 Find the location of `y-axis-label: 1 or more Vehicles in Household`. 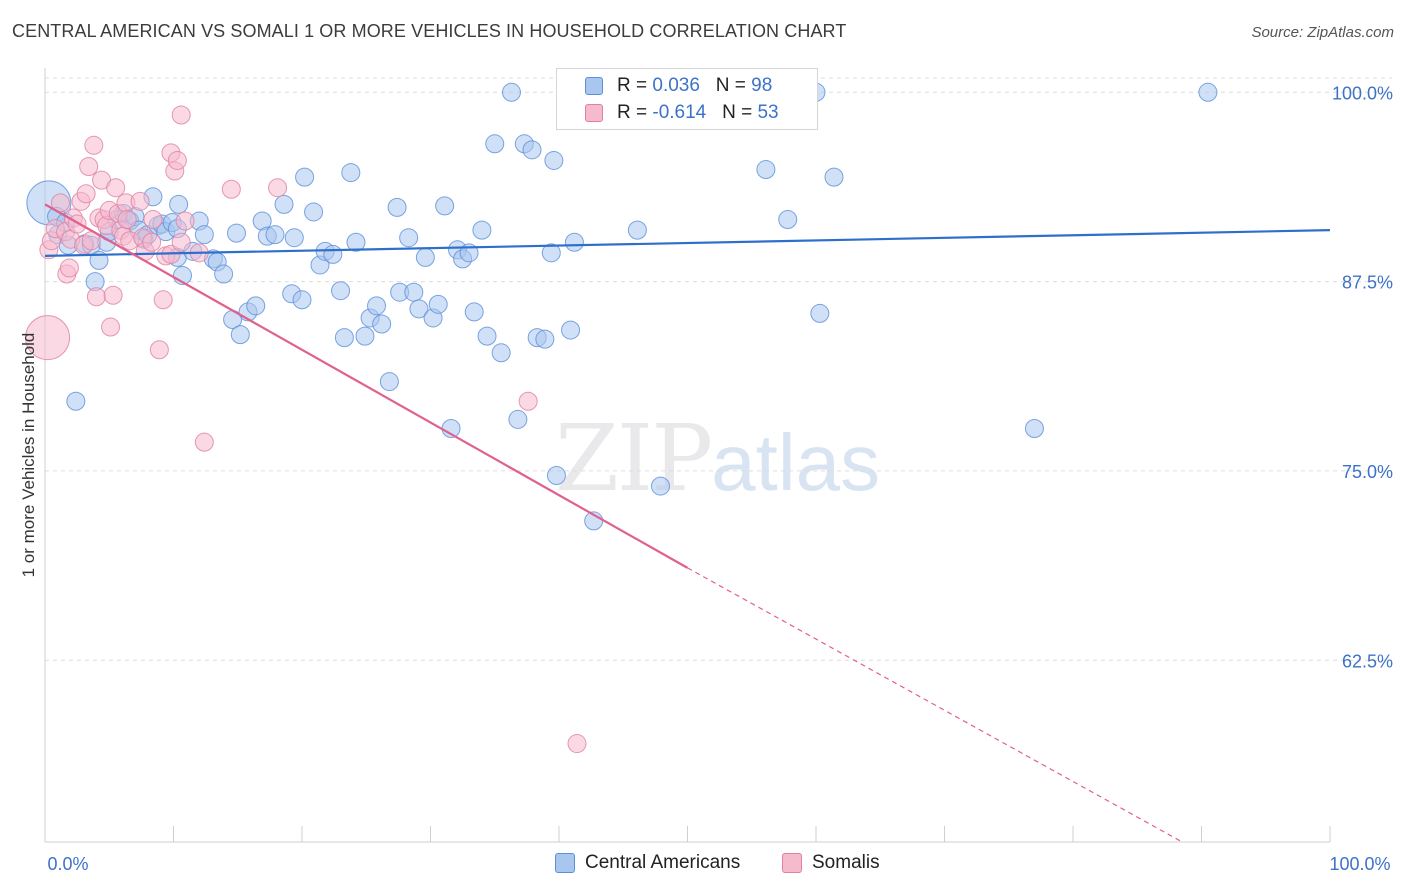

y-axis-label: 1 or more Vehicles in Household is located at coordinates (28, 455).